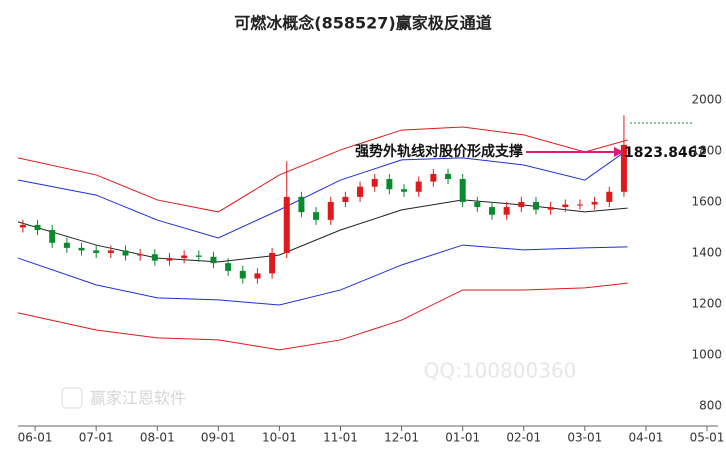  Describe the element at coordinates (35, 438) in the screenshot. I see `x-tick-label: 06-01` at that location.